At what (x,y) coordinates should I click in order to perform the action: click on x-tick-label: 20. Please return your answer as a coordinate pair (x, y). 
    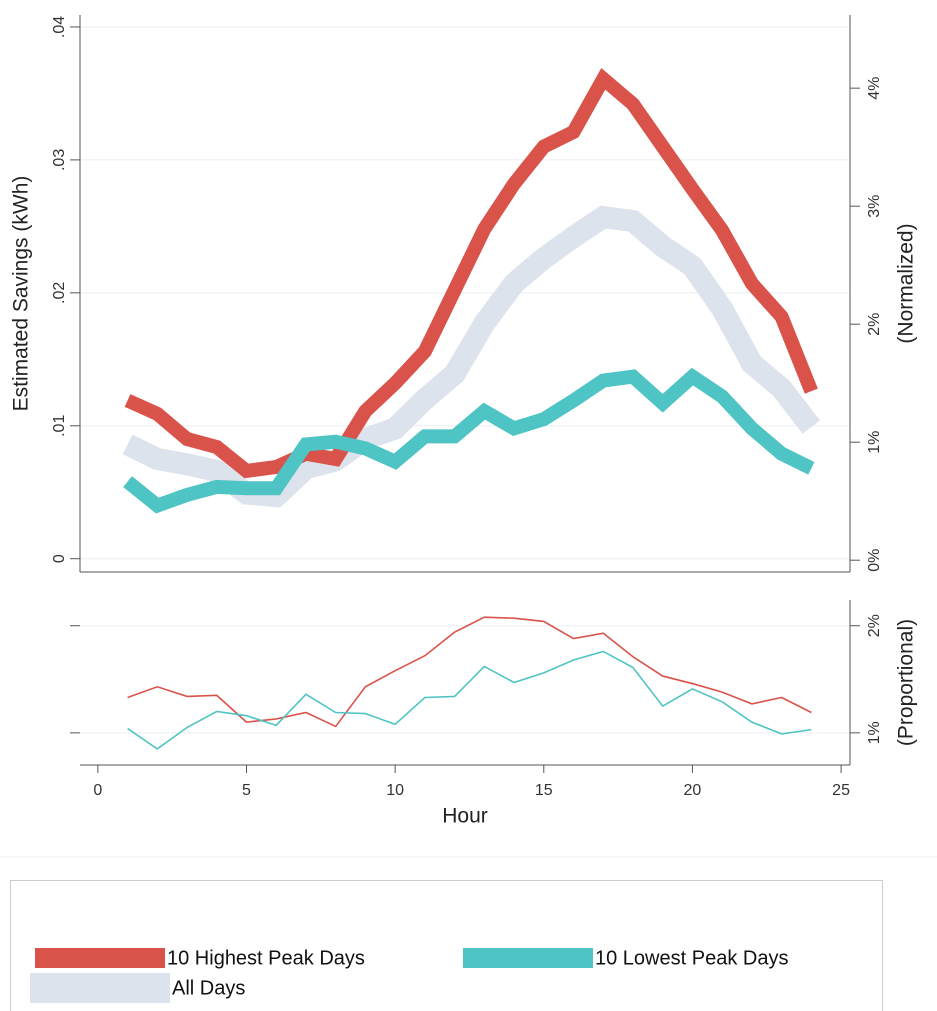
    Looking at the image, I should click on (693, 790).